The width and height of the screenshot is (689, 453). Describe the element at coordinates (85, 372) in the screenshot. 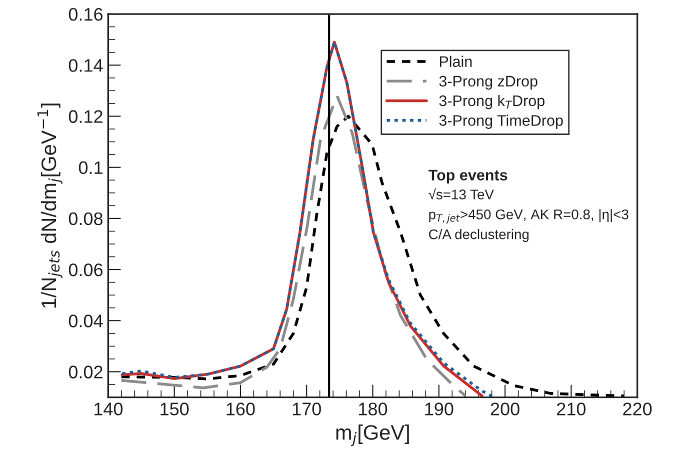

I see `y-tick-label: 0.02` at that location.